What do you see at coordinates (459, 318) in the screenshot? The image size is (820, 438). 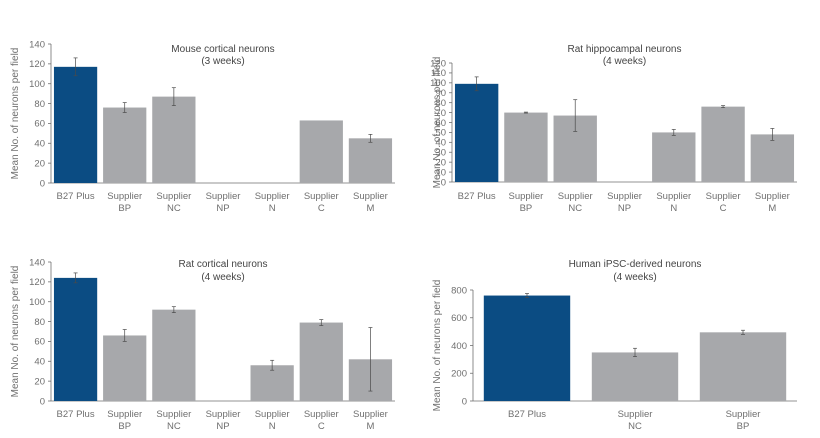 I see `y-tick-label: 600` at bounding box center [459, 318].